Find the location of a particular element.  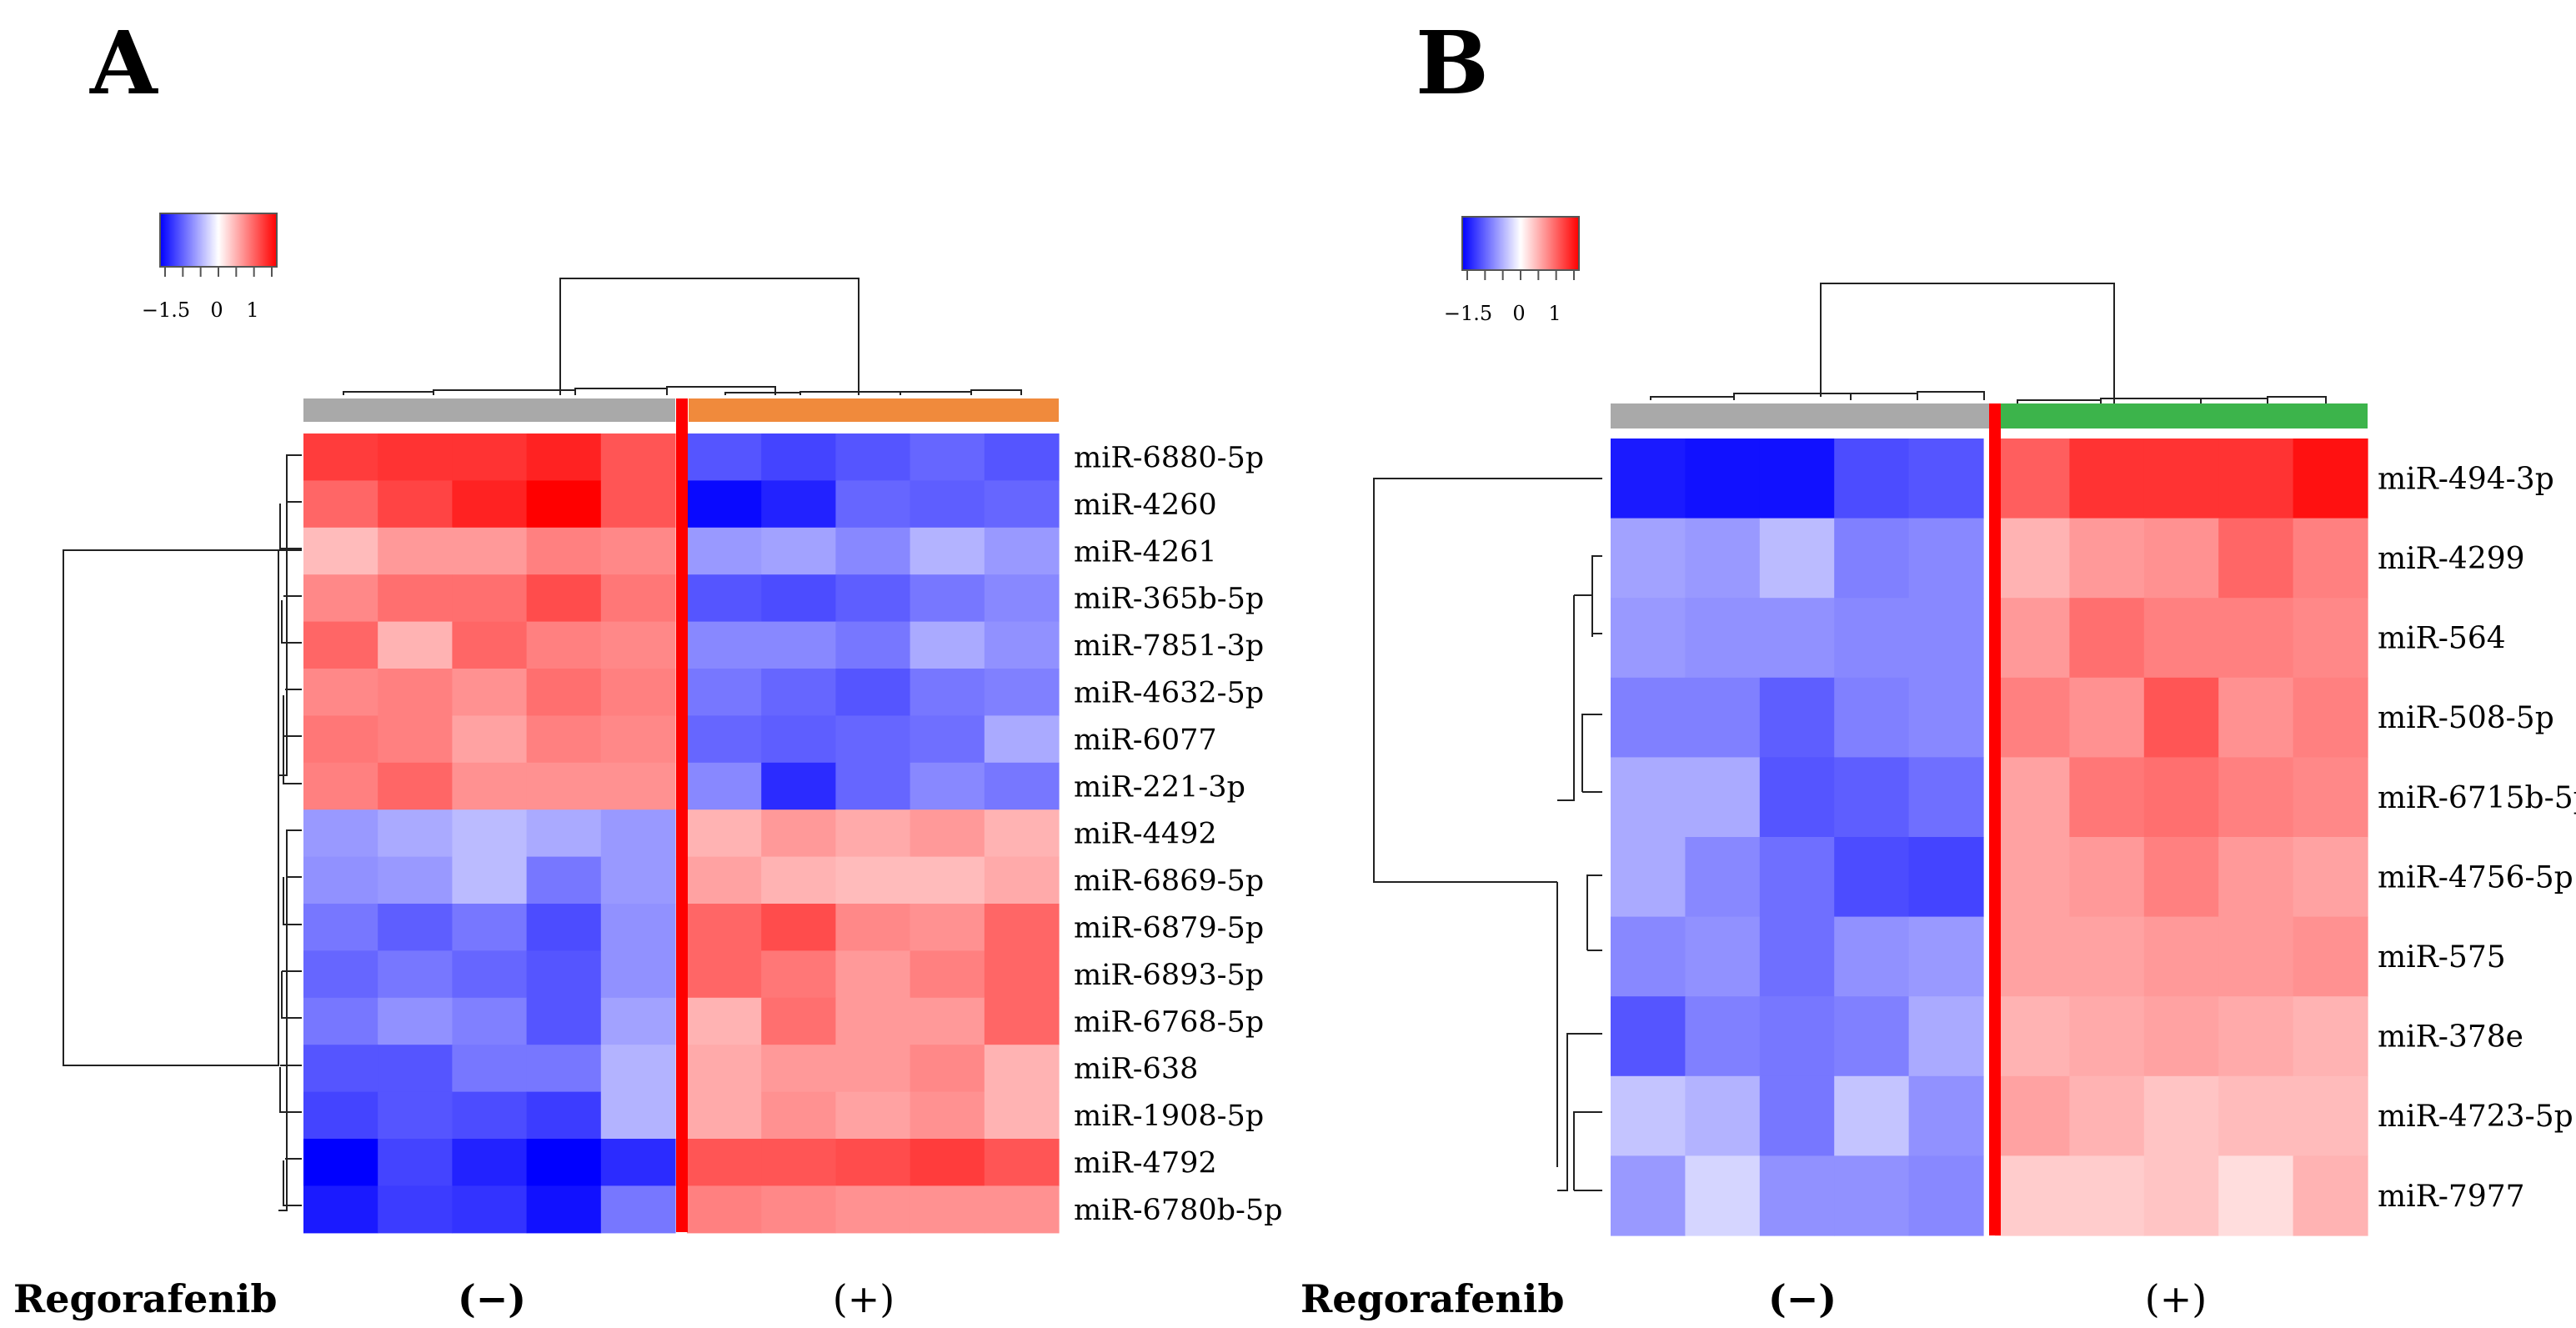

panel-label-a: A is located at coordinates (123, 63).